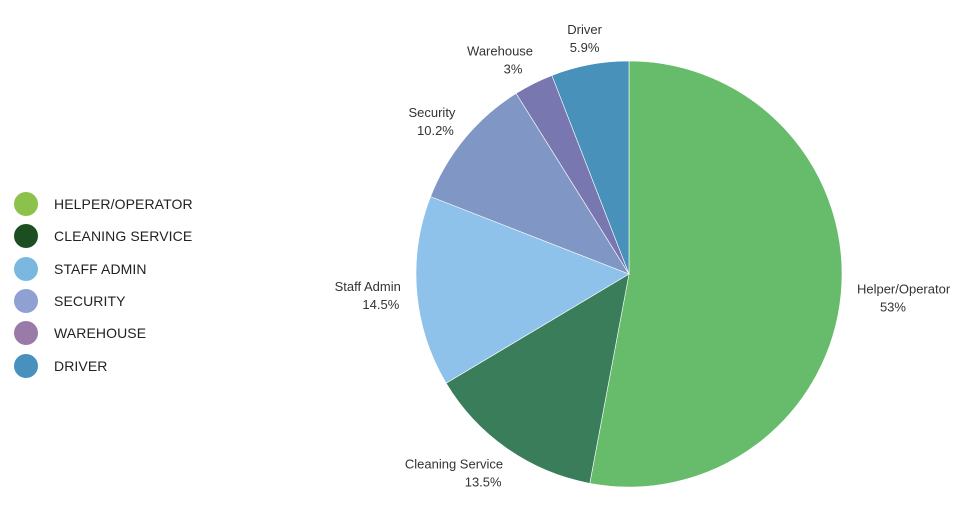 This screenshot has height=517, width=954. What do you see at coordinates (537, 378) in the screenshot?
I see `pie-slice-cleaning-service` at bounding box center [537, 378].